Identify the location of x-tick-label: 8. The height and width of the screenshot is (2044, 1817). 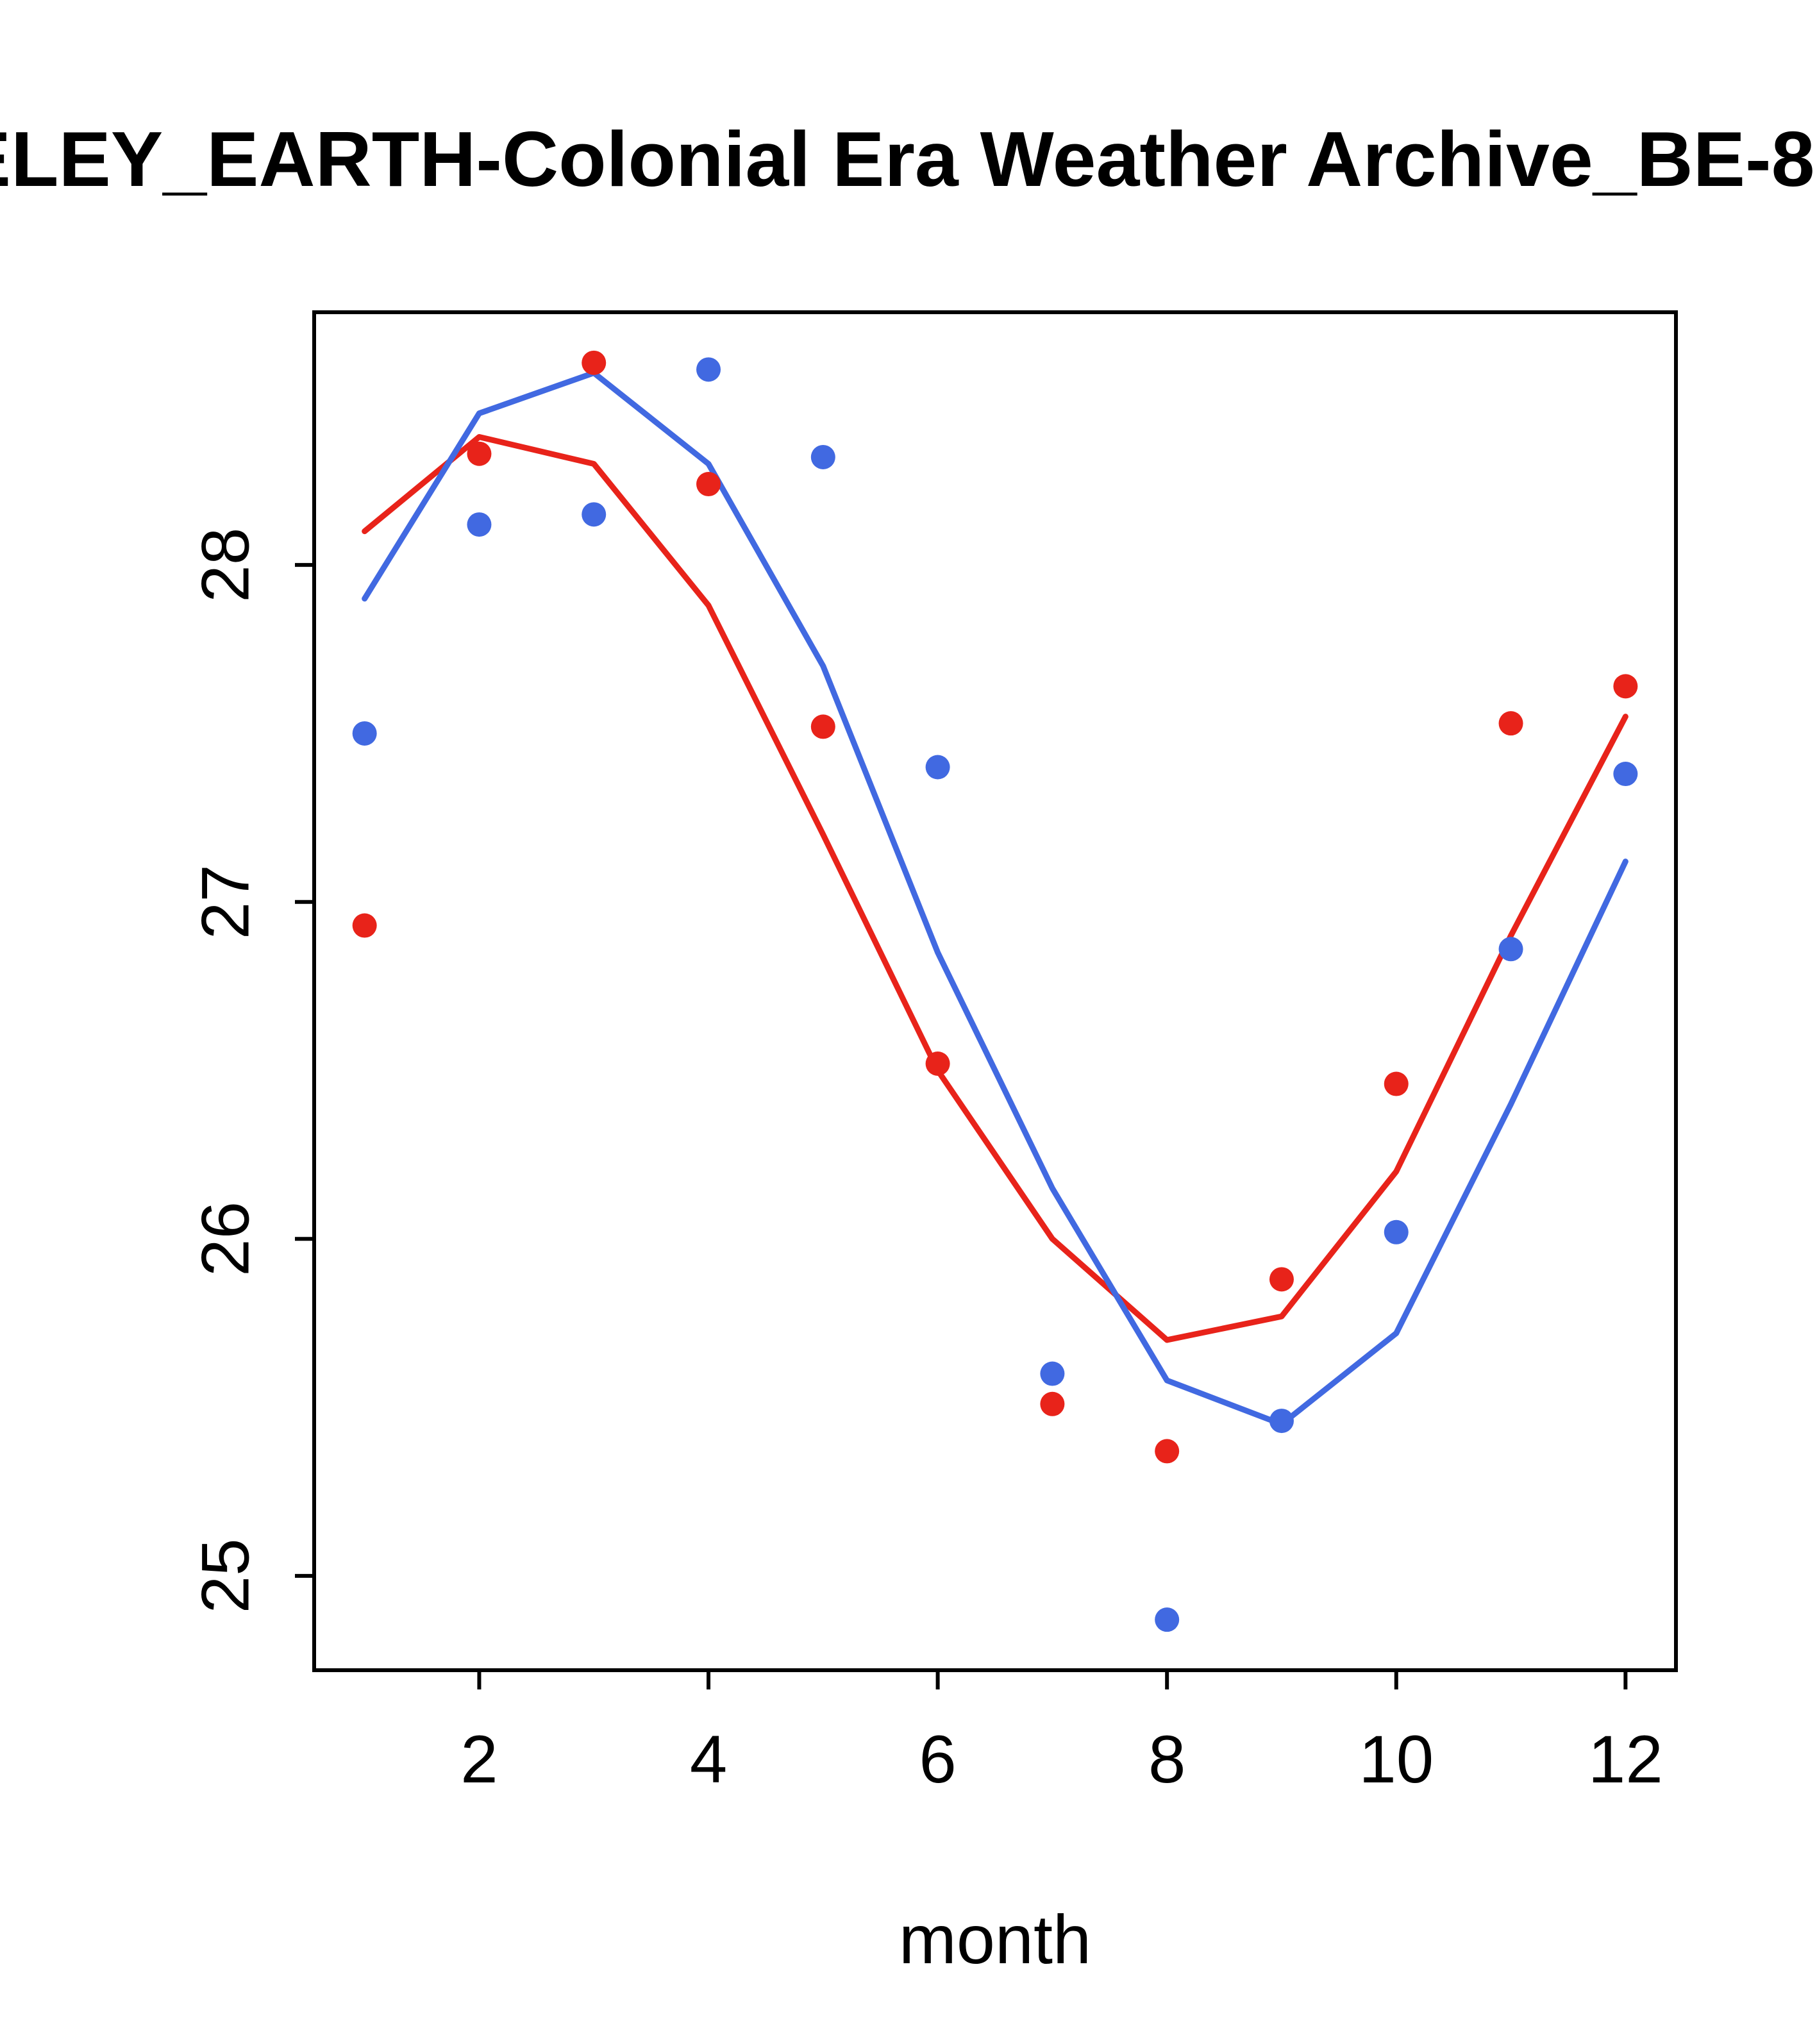
(1166, 1759).